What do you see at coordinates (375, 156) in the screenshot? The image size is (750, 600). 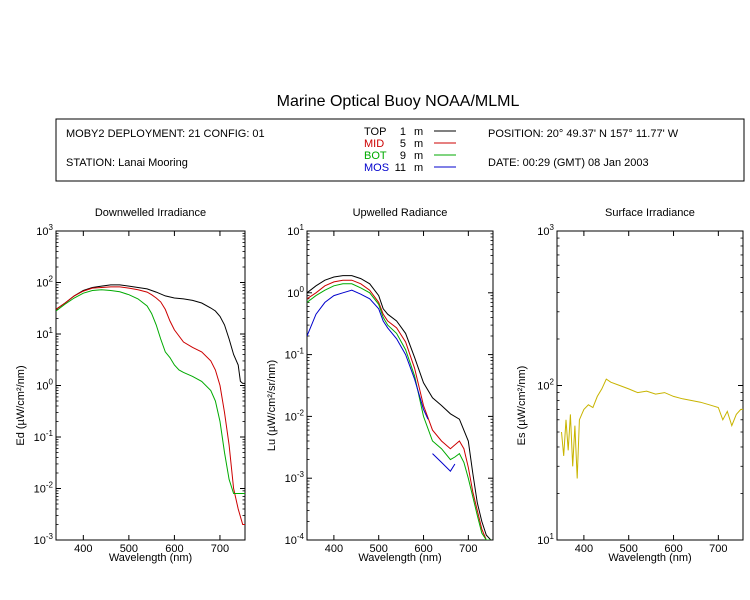 I see `legend-name: BOT` at bounding box center [375, 156].